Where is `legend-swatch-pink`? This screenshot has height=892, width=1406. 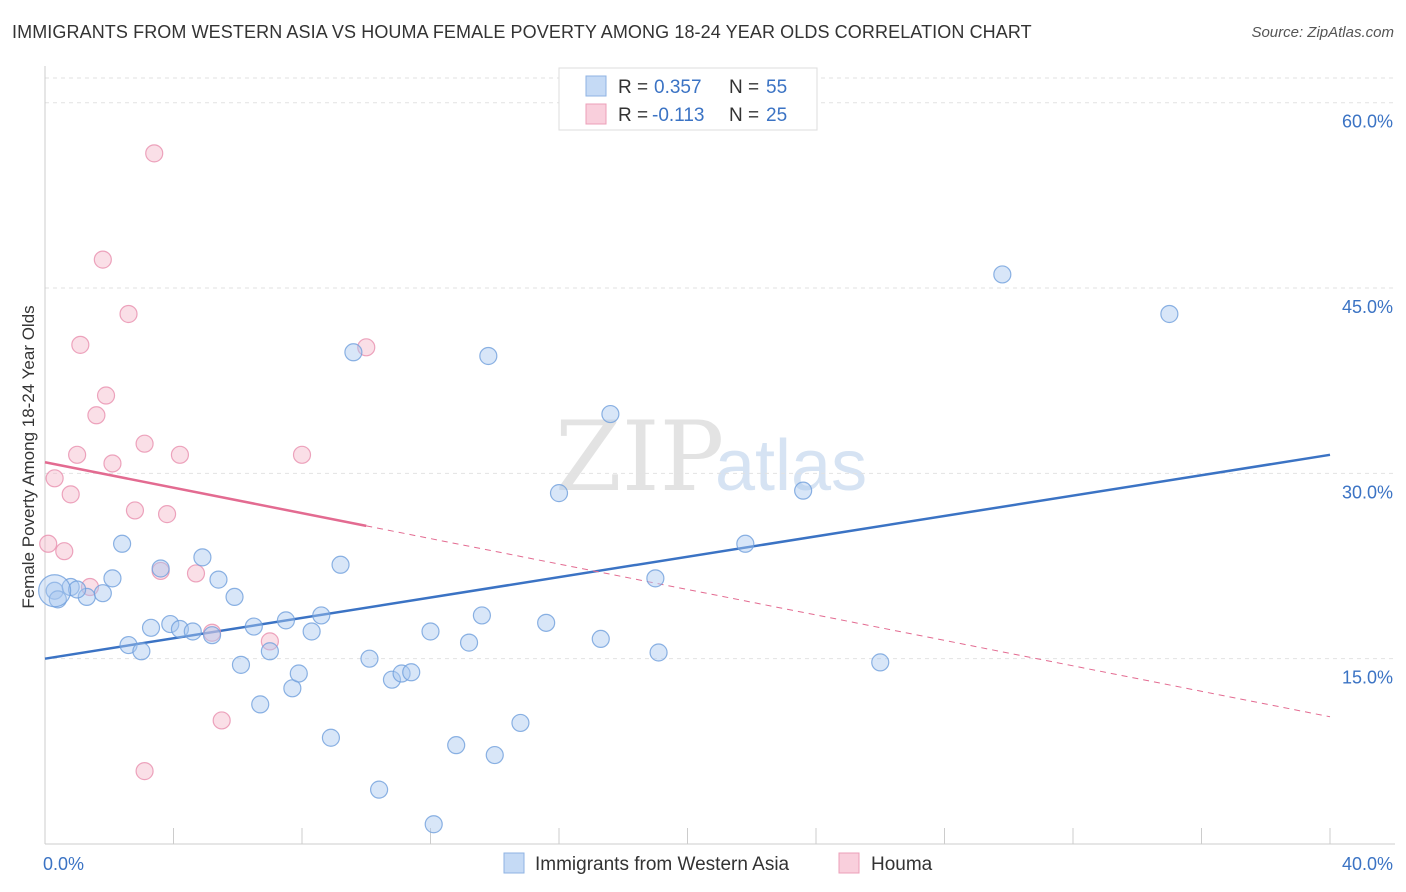 legend-swatch-pink is located at coordinates (596, 114).